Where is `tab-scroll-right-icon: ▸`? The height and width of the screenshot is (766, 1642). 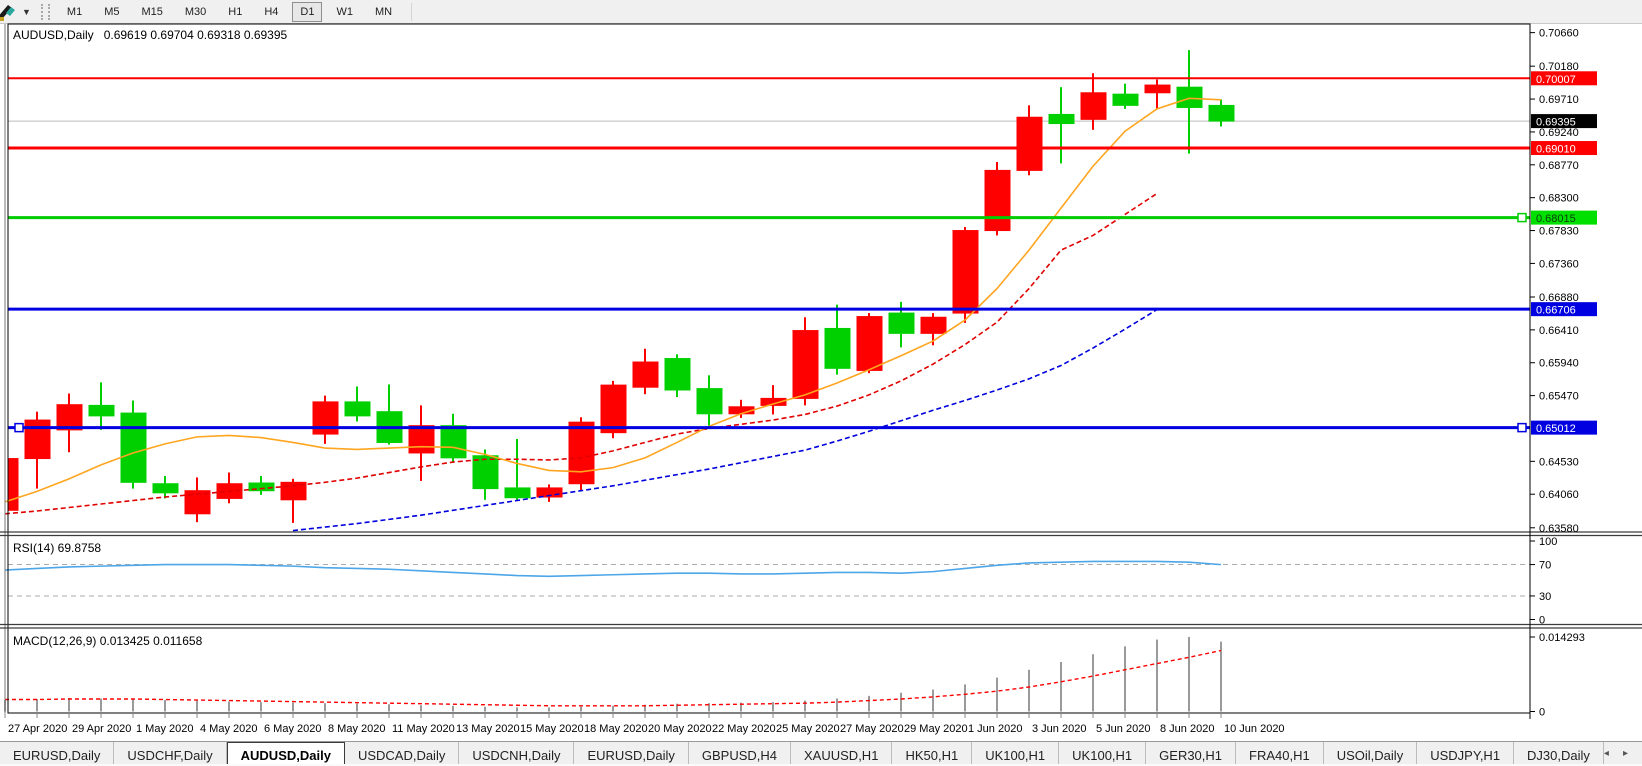 tab-scroll-right-icon: ▸ is located at coordinates (1625, 753).